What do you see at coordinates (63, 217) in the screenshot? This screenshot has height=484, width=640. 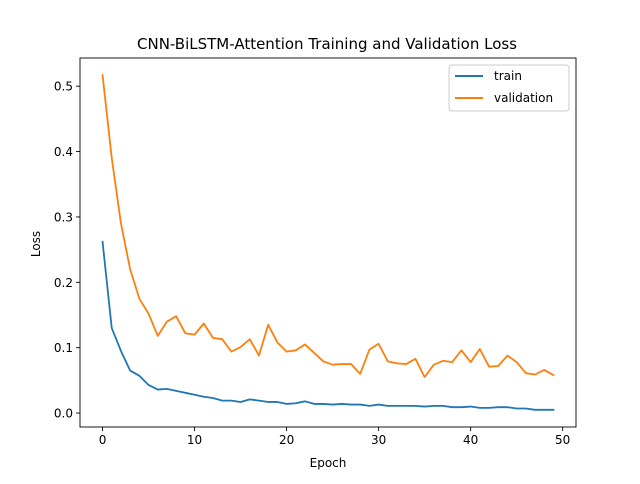 I see `y-tick-label: 0.3` at bounding box center [63, 217].